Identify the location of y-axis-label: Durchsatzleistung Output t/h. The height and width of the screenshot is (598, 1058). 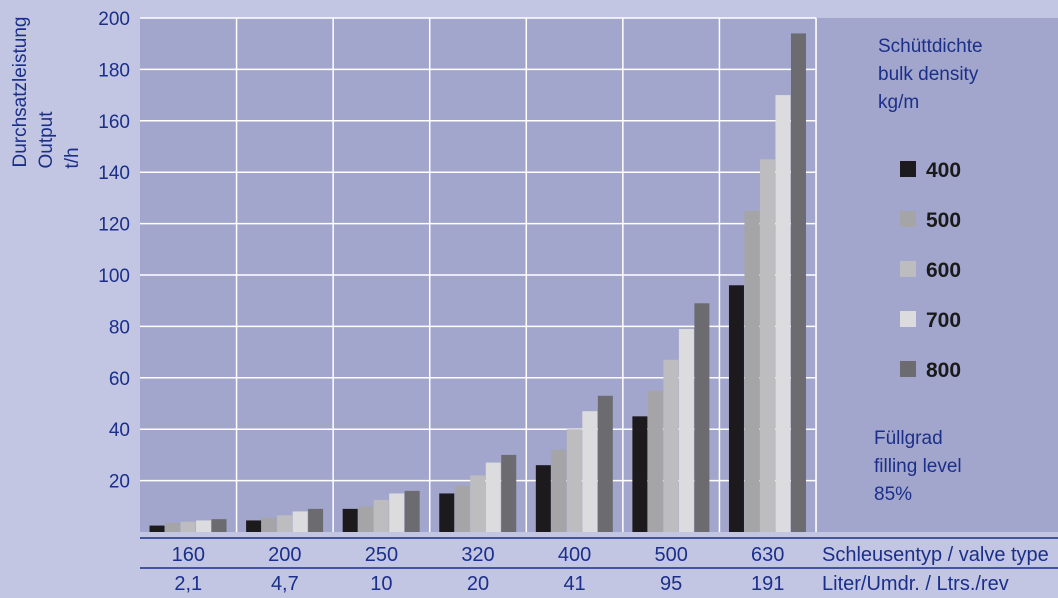
(46, 92).